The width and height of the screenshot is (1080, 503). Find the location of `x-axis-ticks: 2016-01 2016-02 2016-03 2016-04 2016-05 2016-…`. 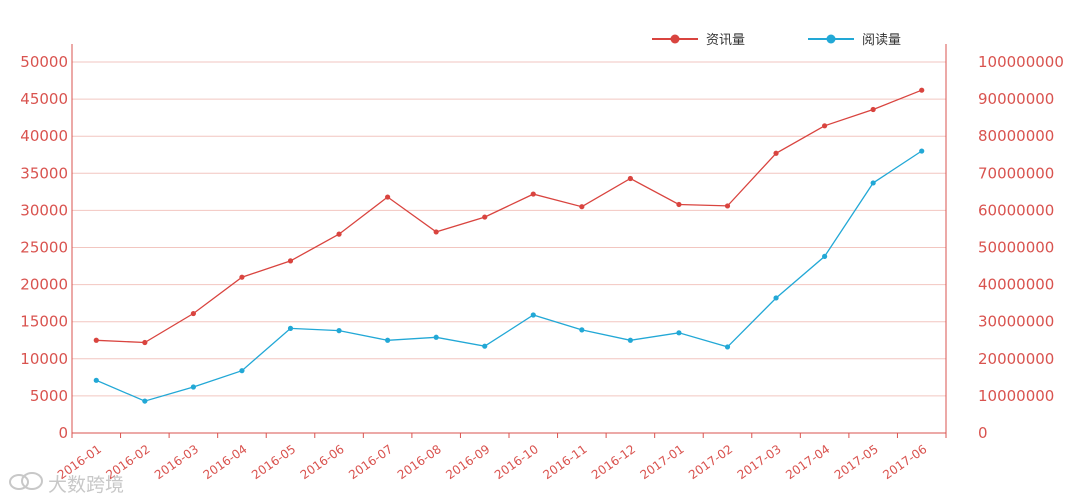

x-axis-ticks: 2016-01 2016-02 2016-03 2016-04 2016-05 2016-… is located at coordinates (501, 457).